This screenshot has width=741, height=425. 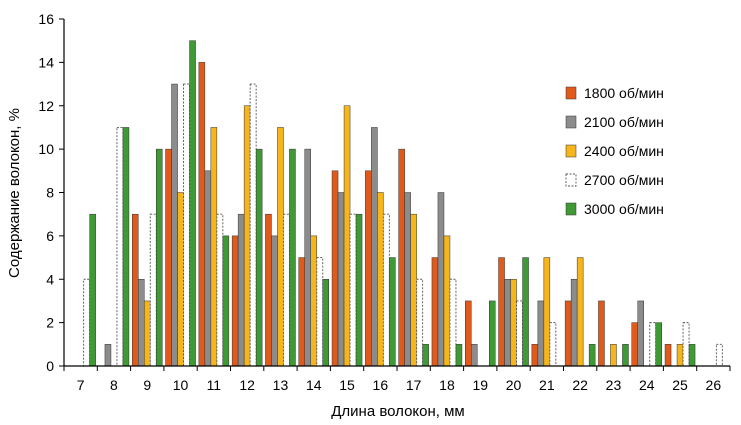 I want to click on x-tick-label: 18, so click(x=447, y=385).